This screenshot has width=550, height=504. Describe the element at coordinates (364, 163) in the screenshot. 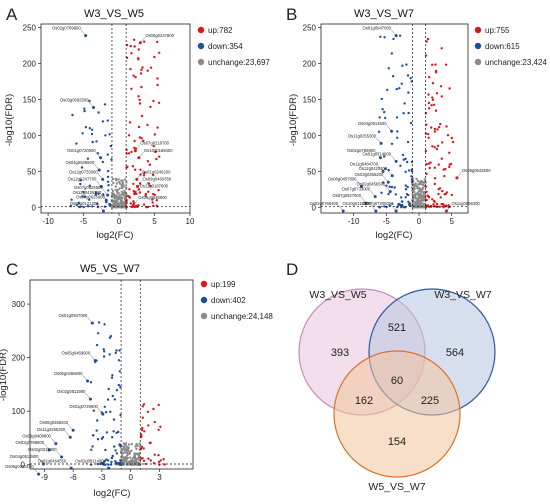

I see `gene-label: Os11g0484700` at that location.